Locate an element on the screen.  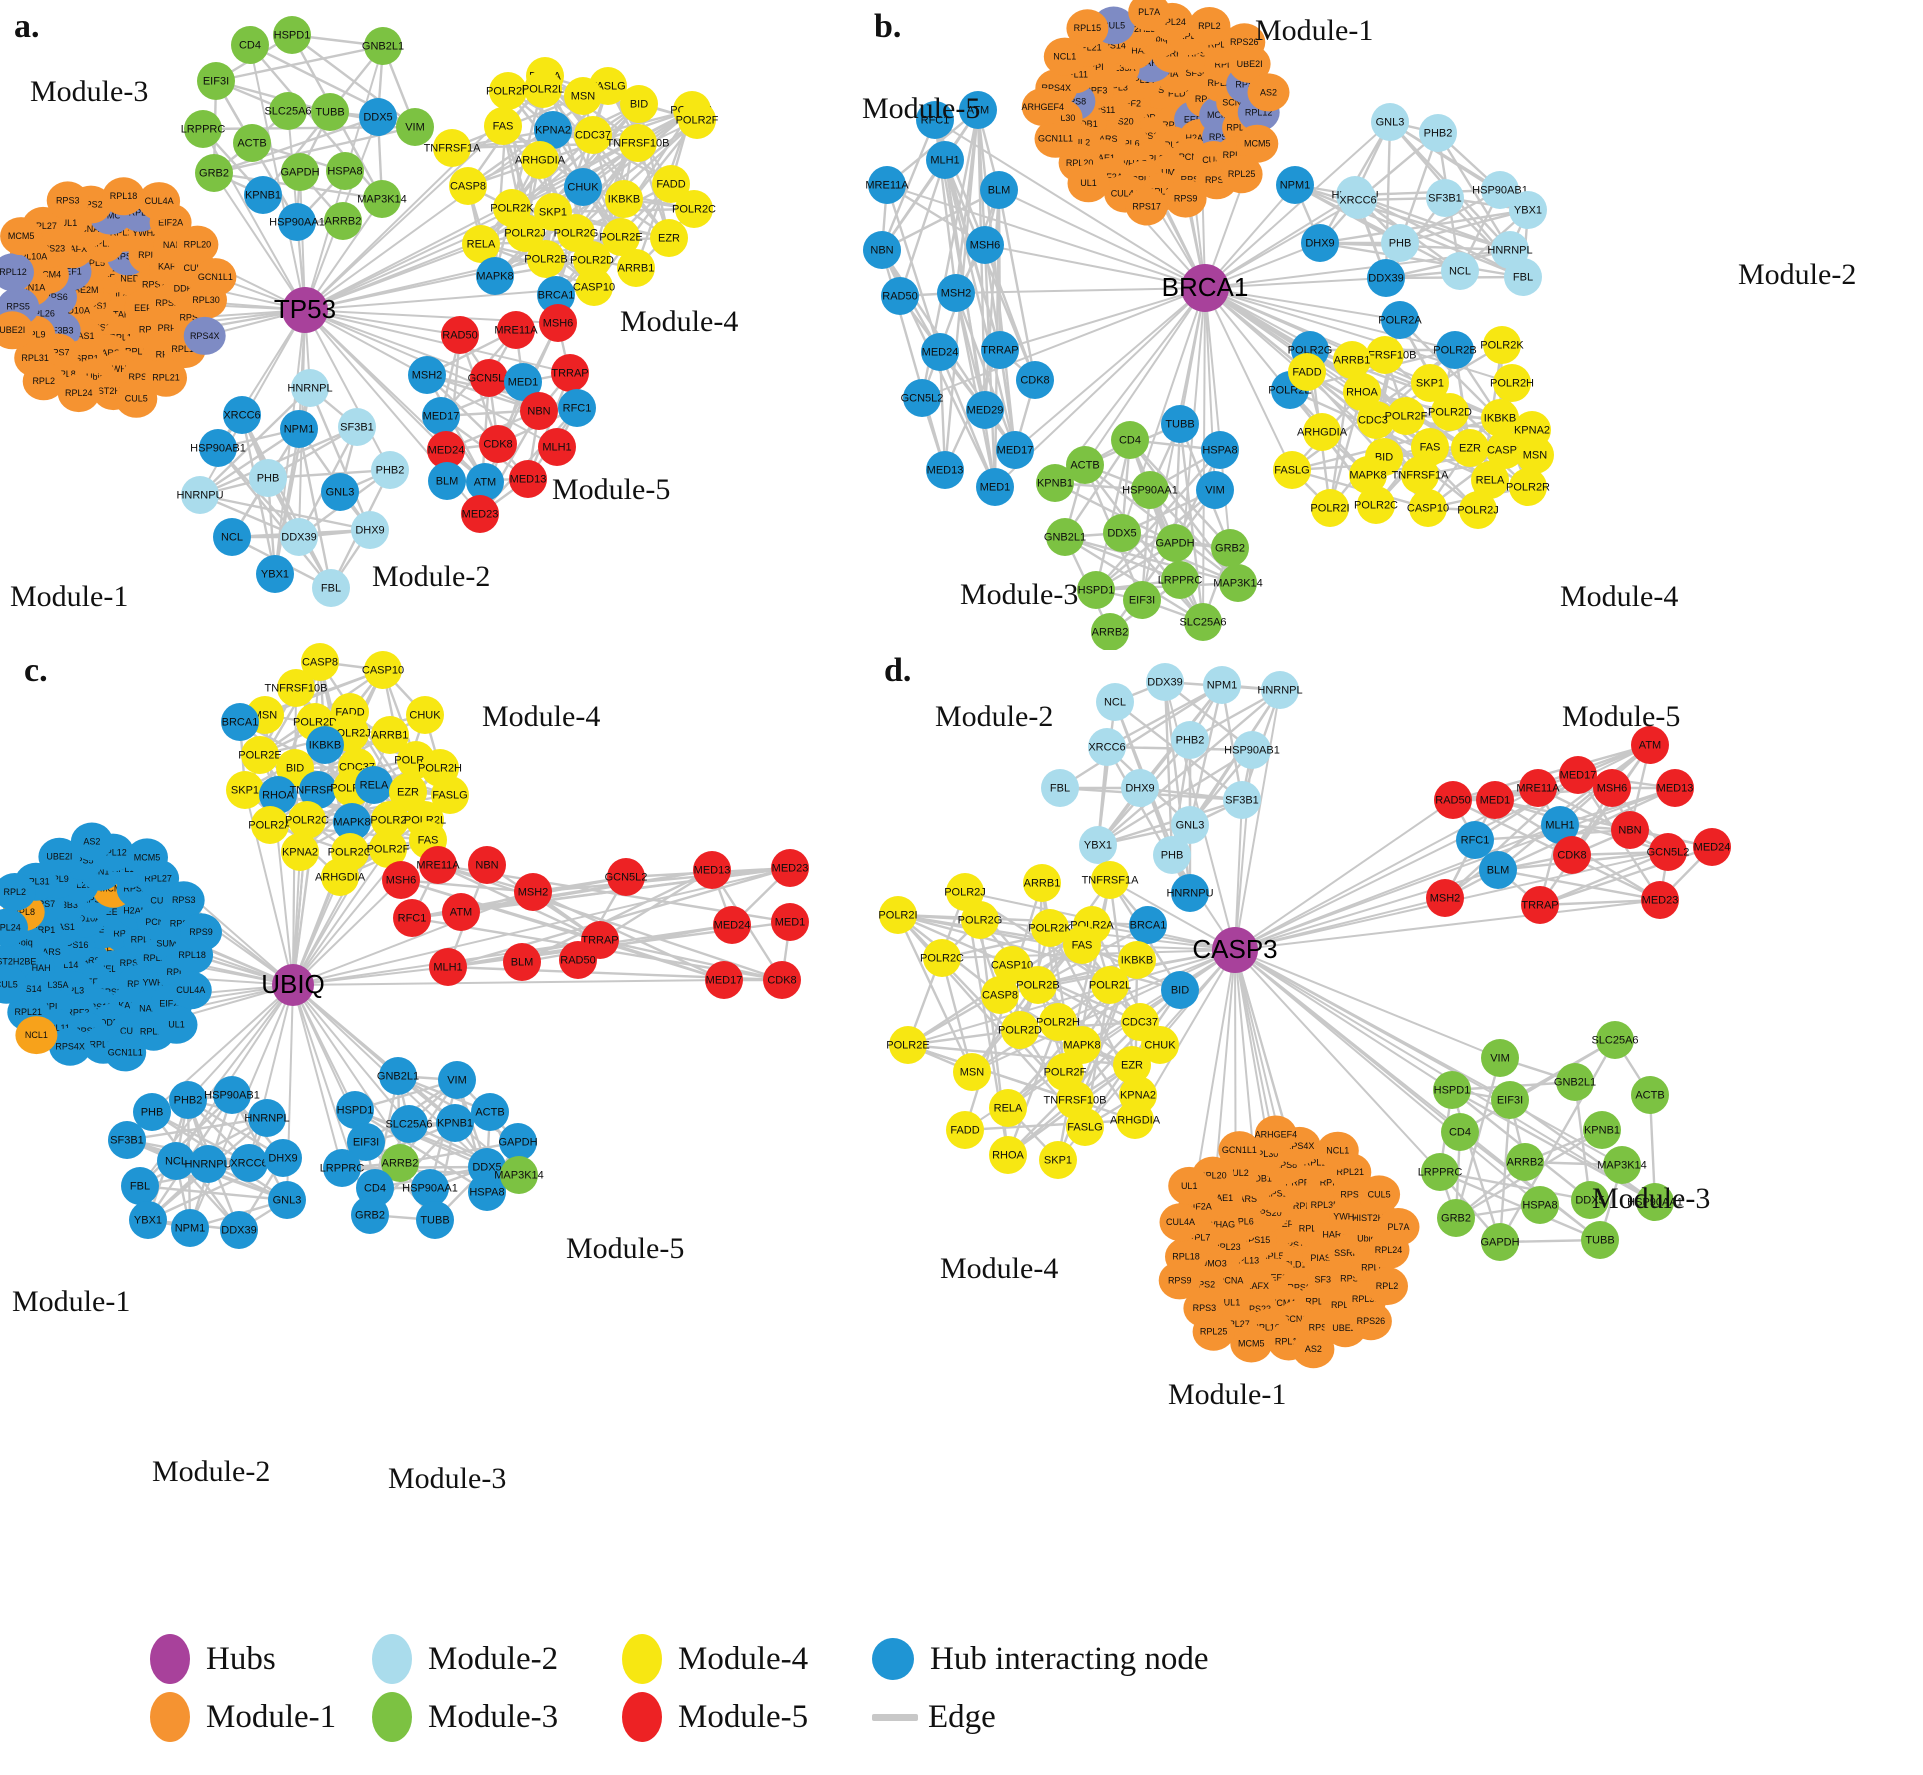
network-node: HSPD1 is located at coordinates (355, 1110).